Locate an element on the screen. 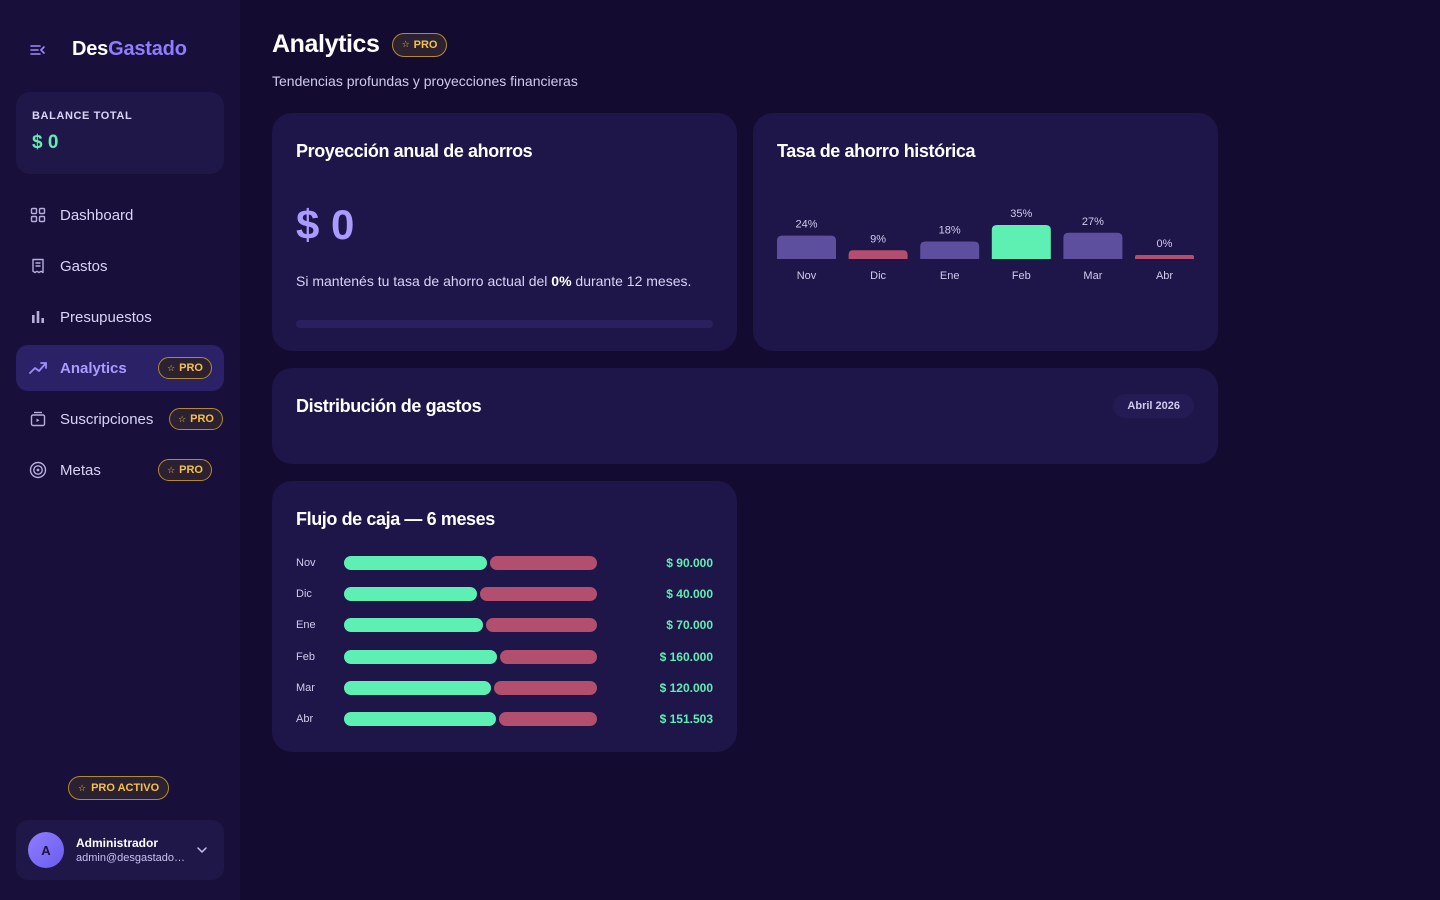 The height and width of the screenshot is (900, 1440). cashflow-value: $ 90.000 is located at coordinates (689, 563).